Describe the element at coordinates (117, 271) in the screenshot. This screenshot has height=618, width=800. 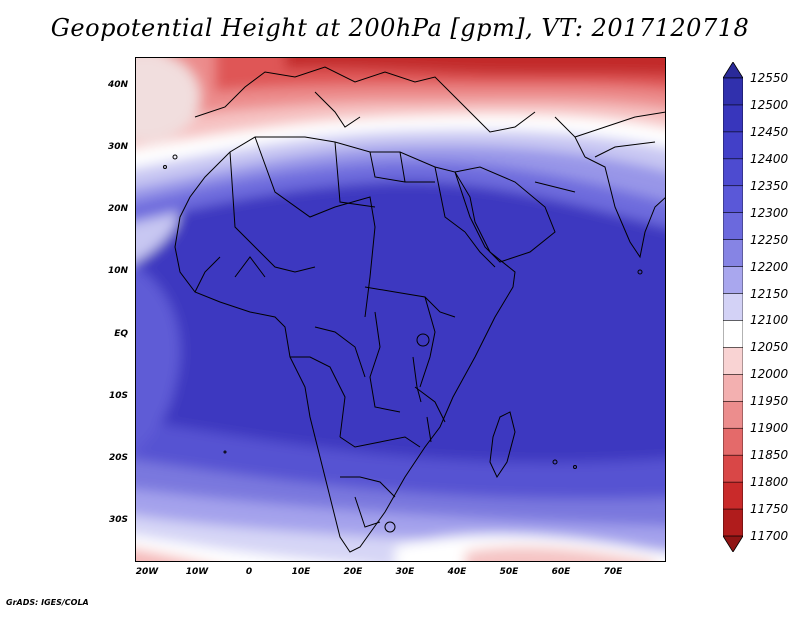
I see `lat-label-10n: 10N` at that location.